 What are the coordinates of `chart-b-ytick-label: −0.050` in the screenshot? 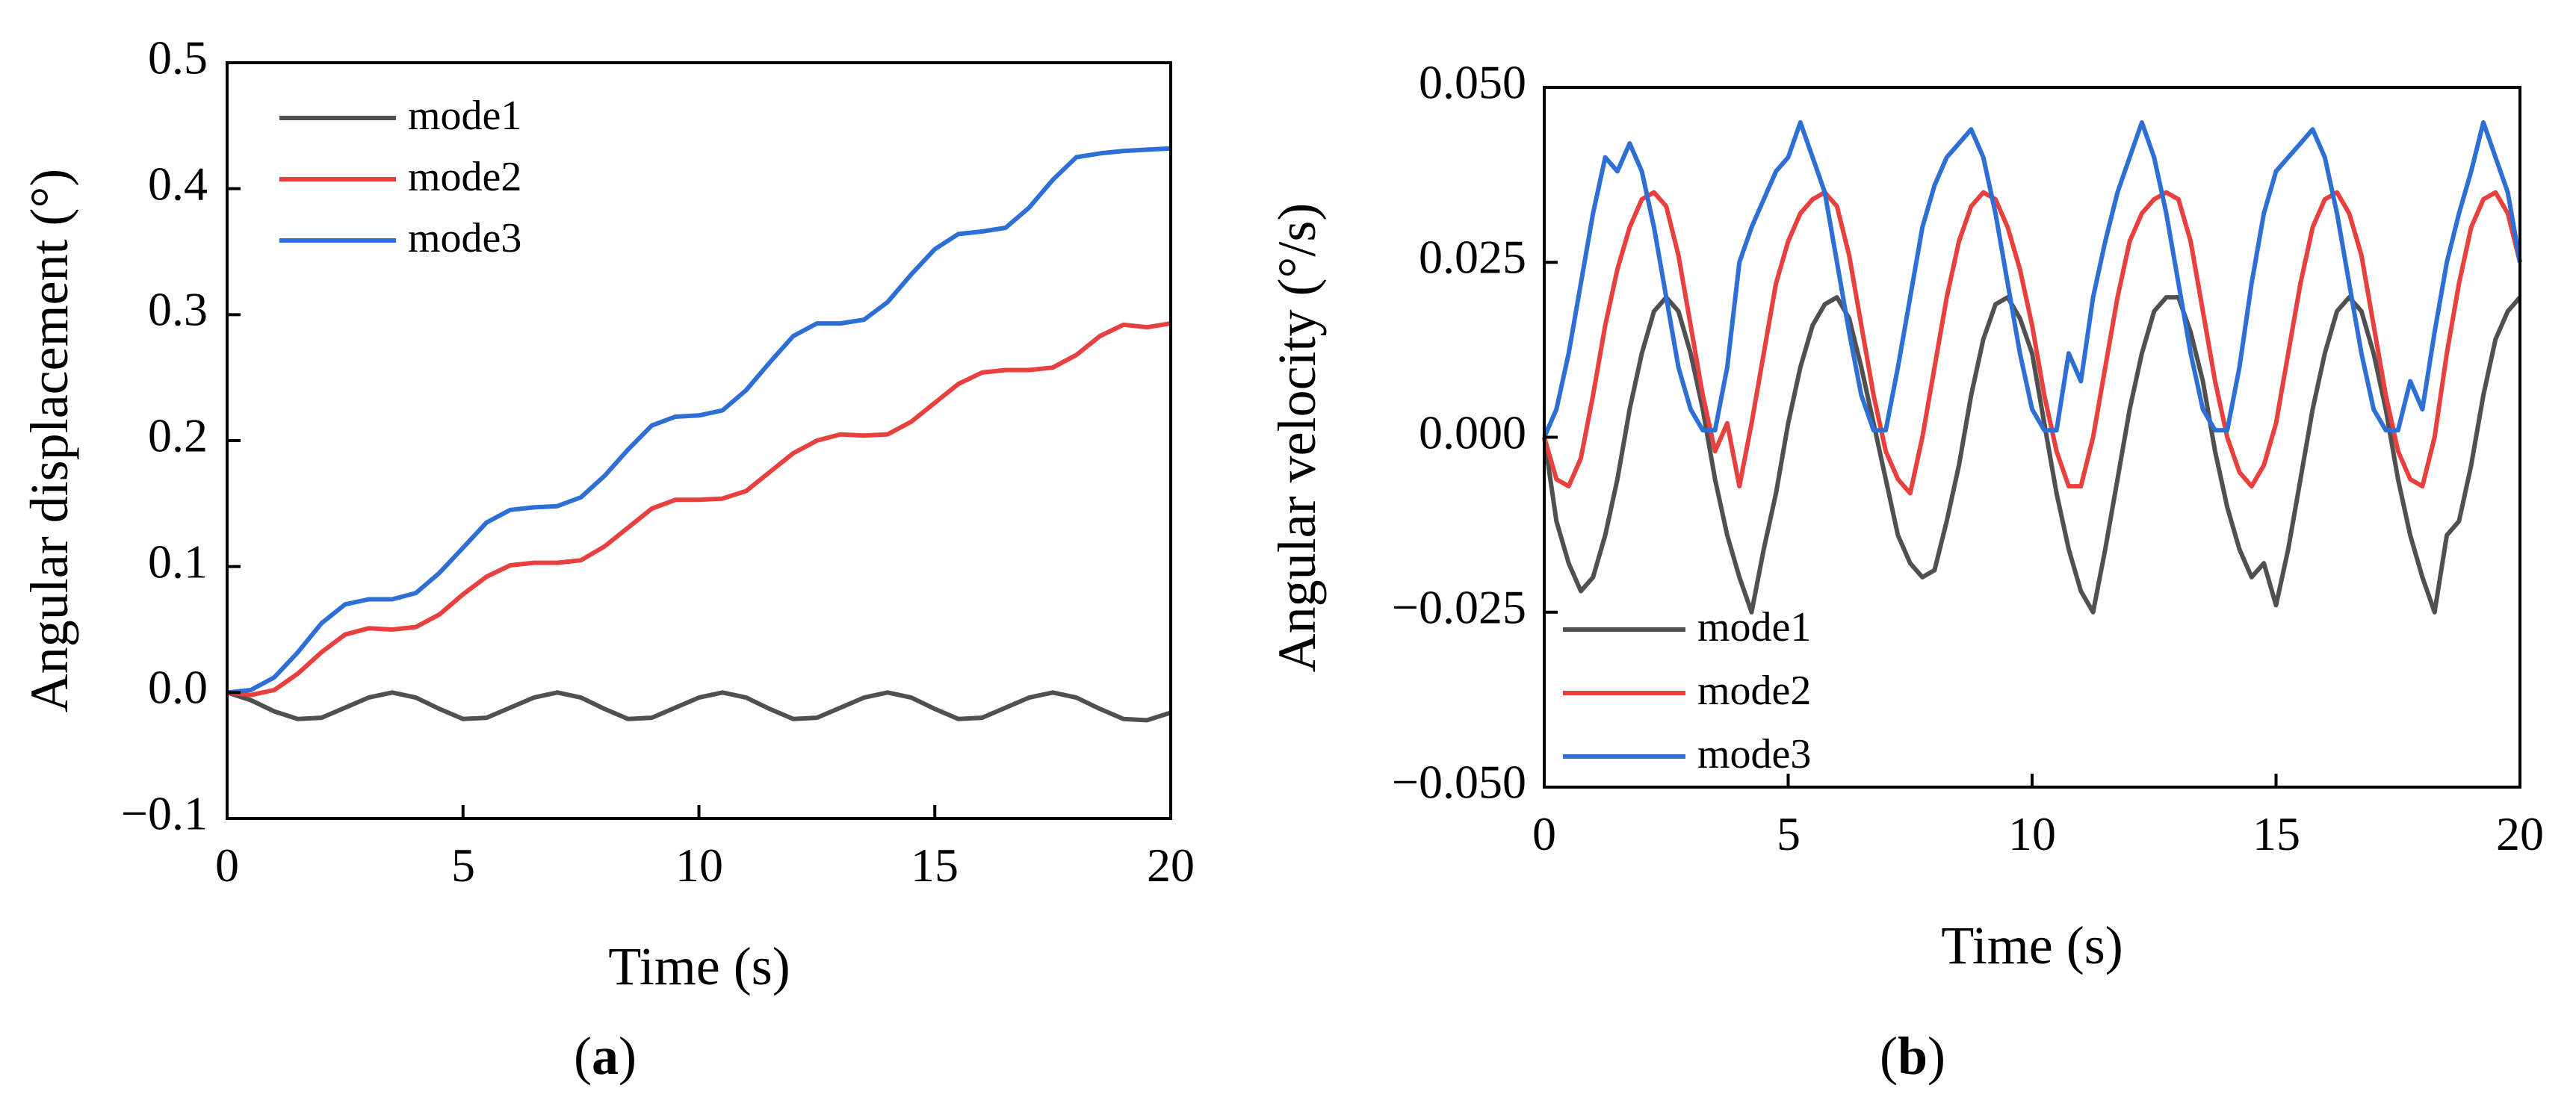 It's located at (1459, 783).